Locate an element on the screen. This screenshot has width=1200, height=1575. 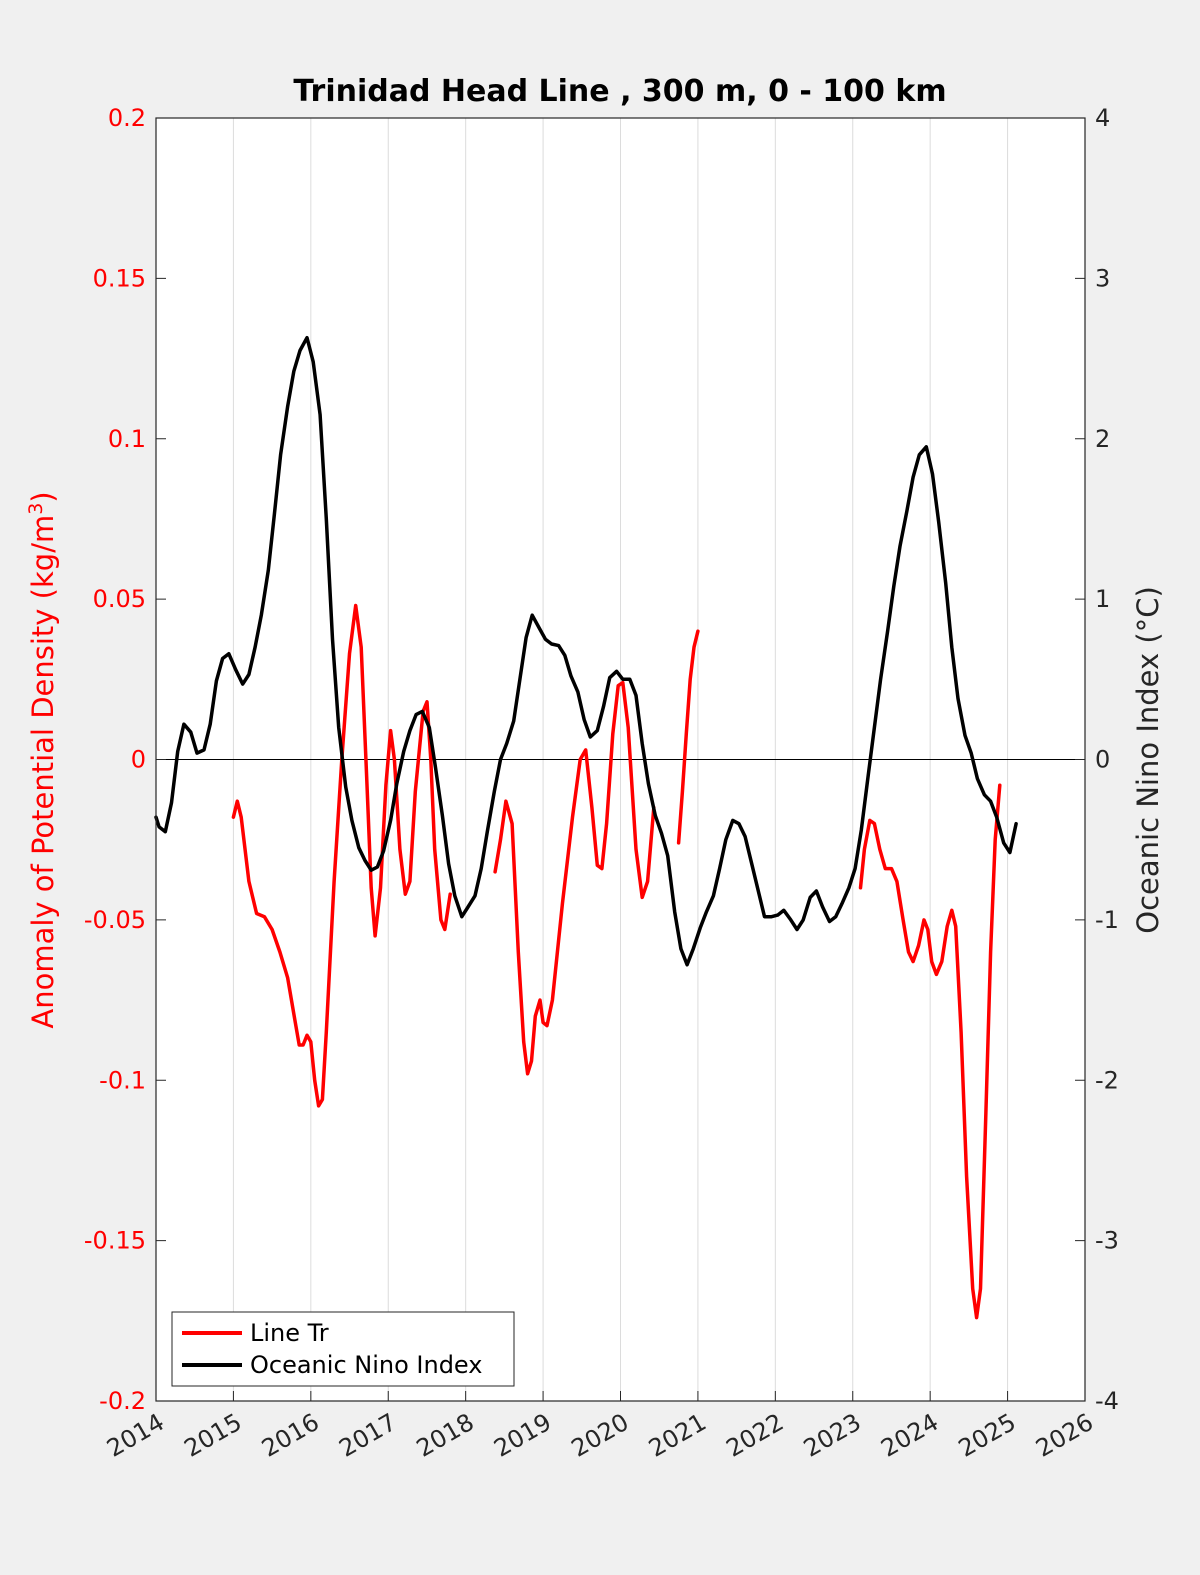
x-tick-label-2016: 2016 is located at coordinates (290, 1435).